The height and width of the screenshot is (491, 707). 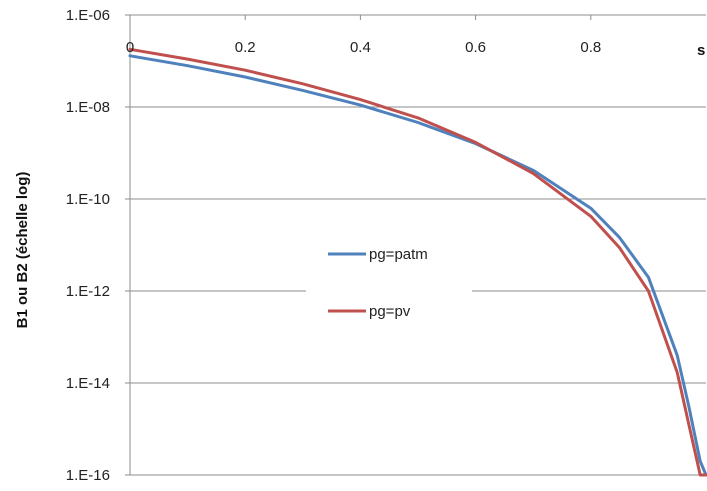 I want to click on legend-entry: pg=pv, so click(x=390, y=311).